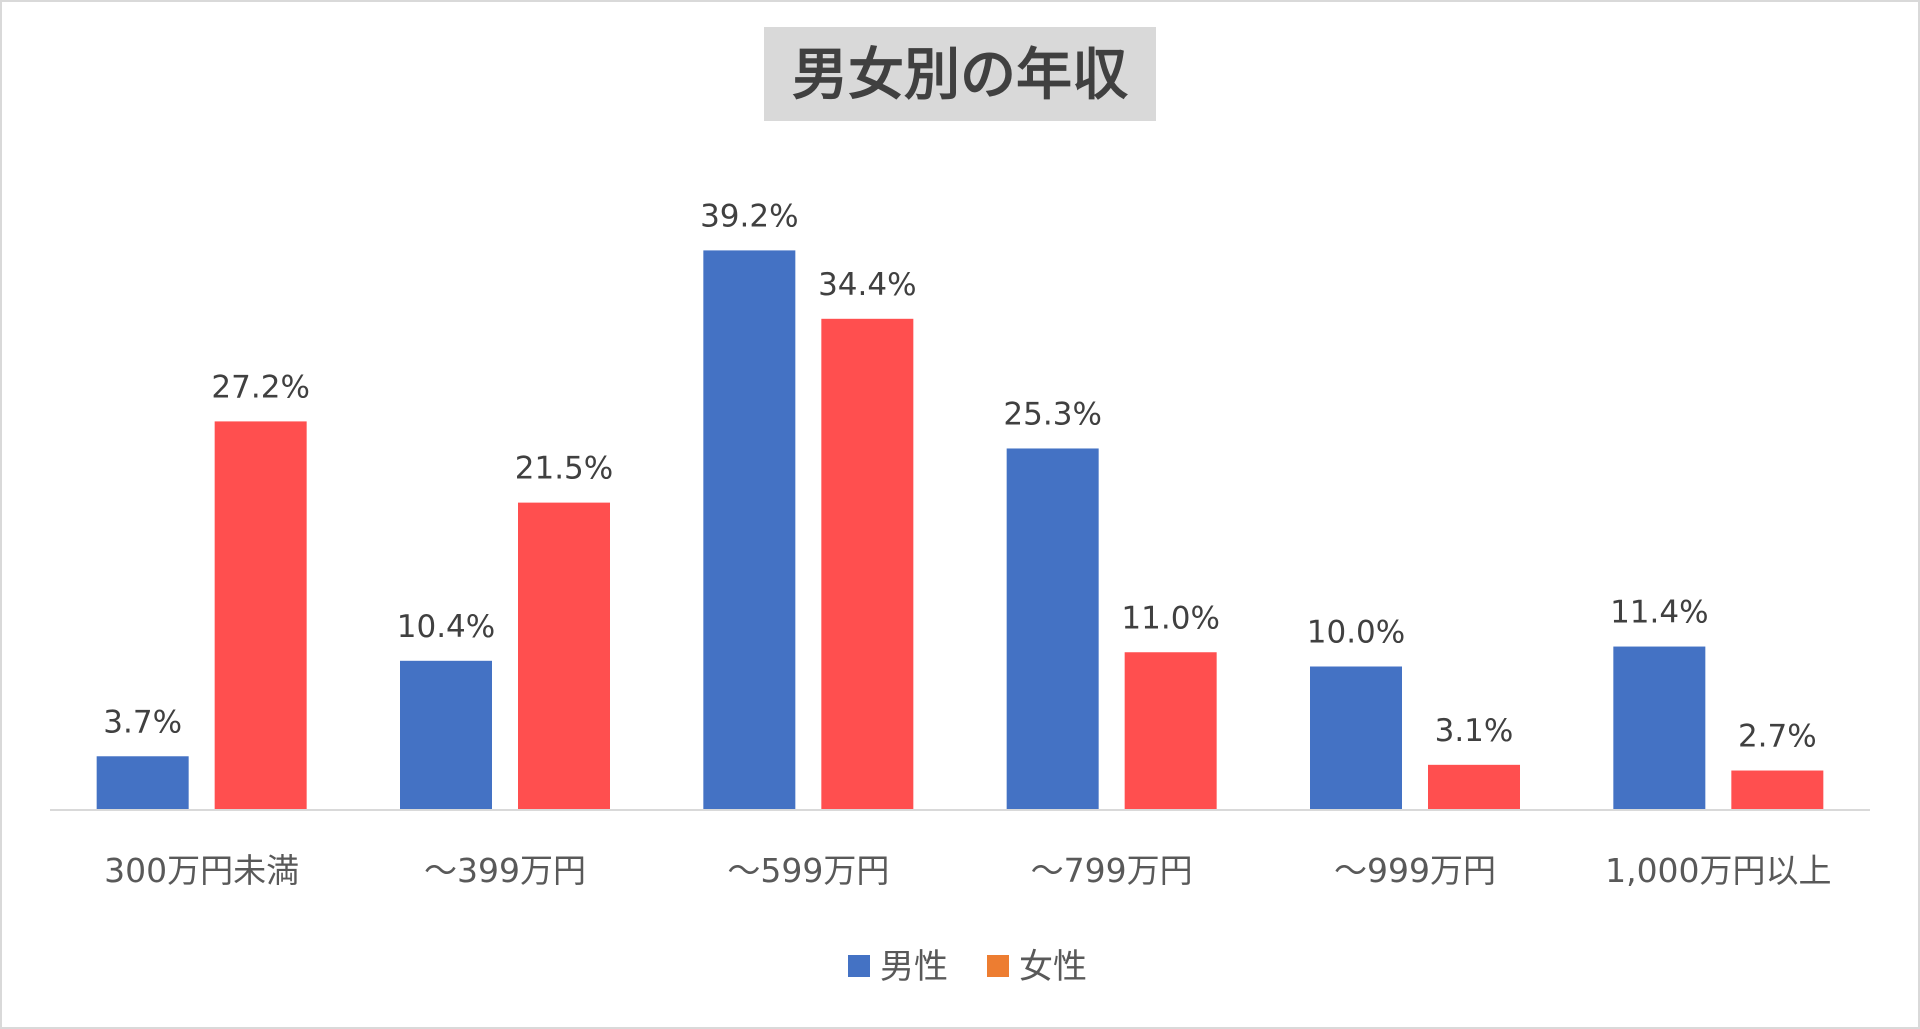  Describe the element at coordinates (1415, 870) in the screenshot. I see `x-tick-label-4: ～999万円` at that location.